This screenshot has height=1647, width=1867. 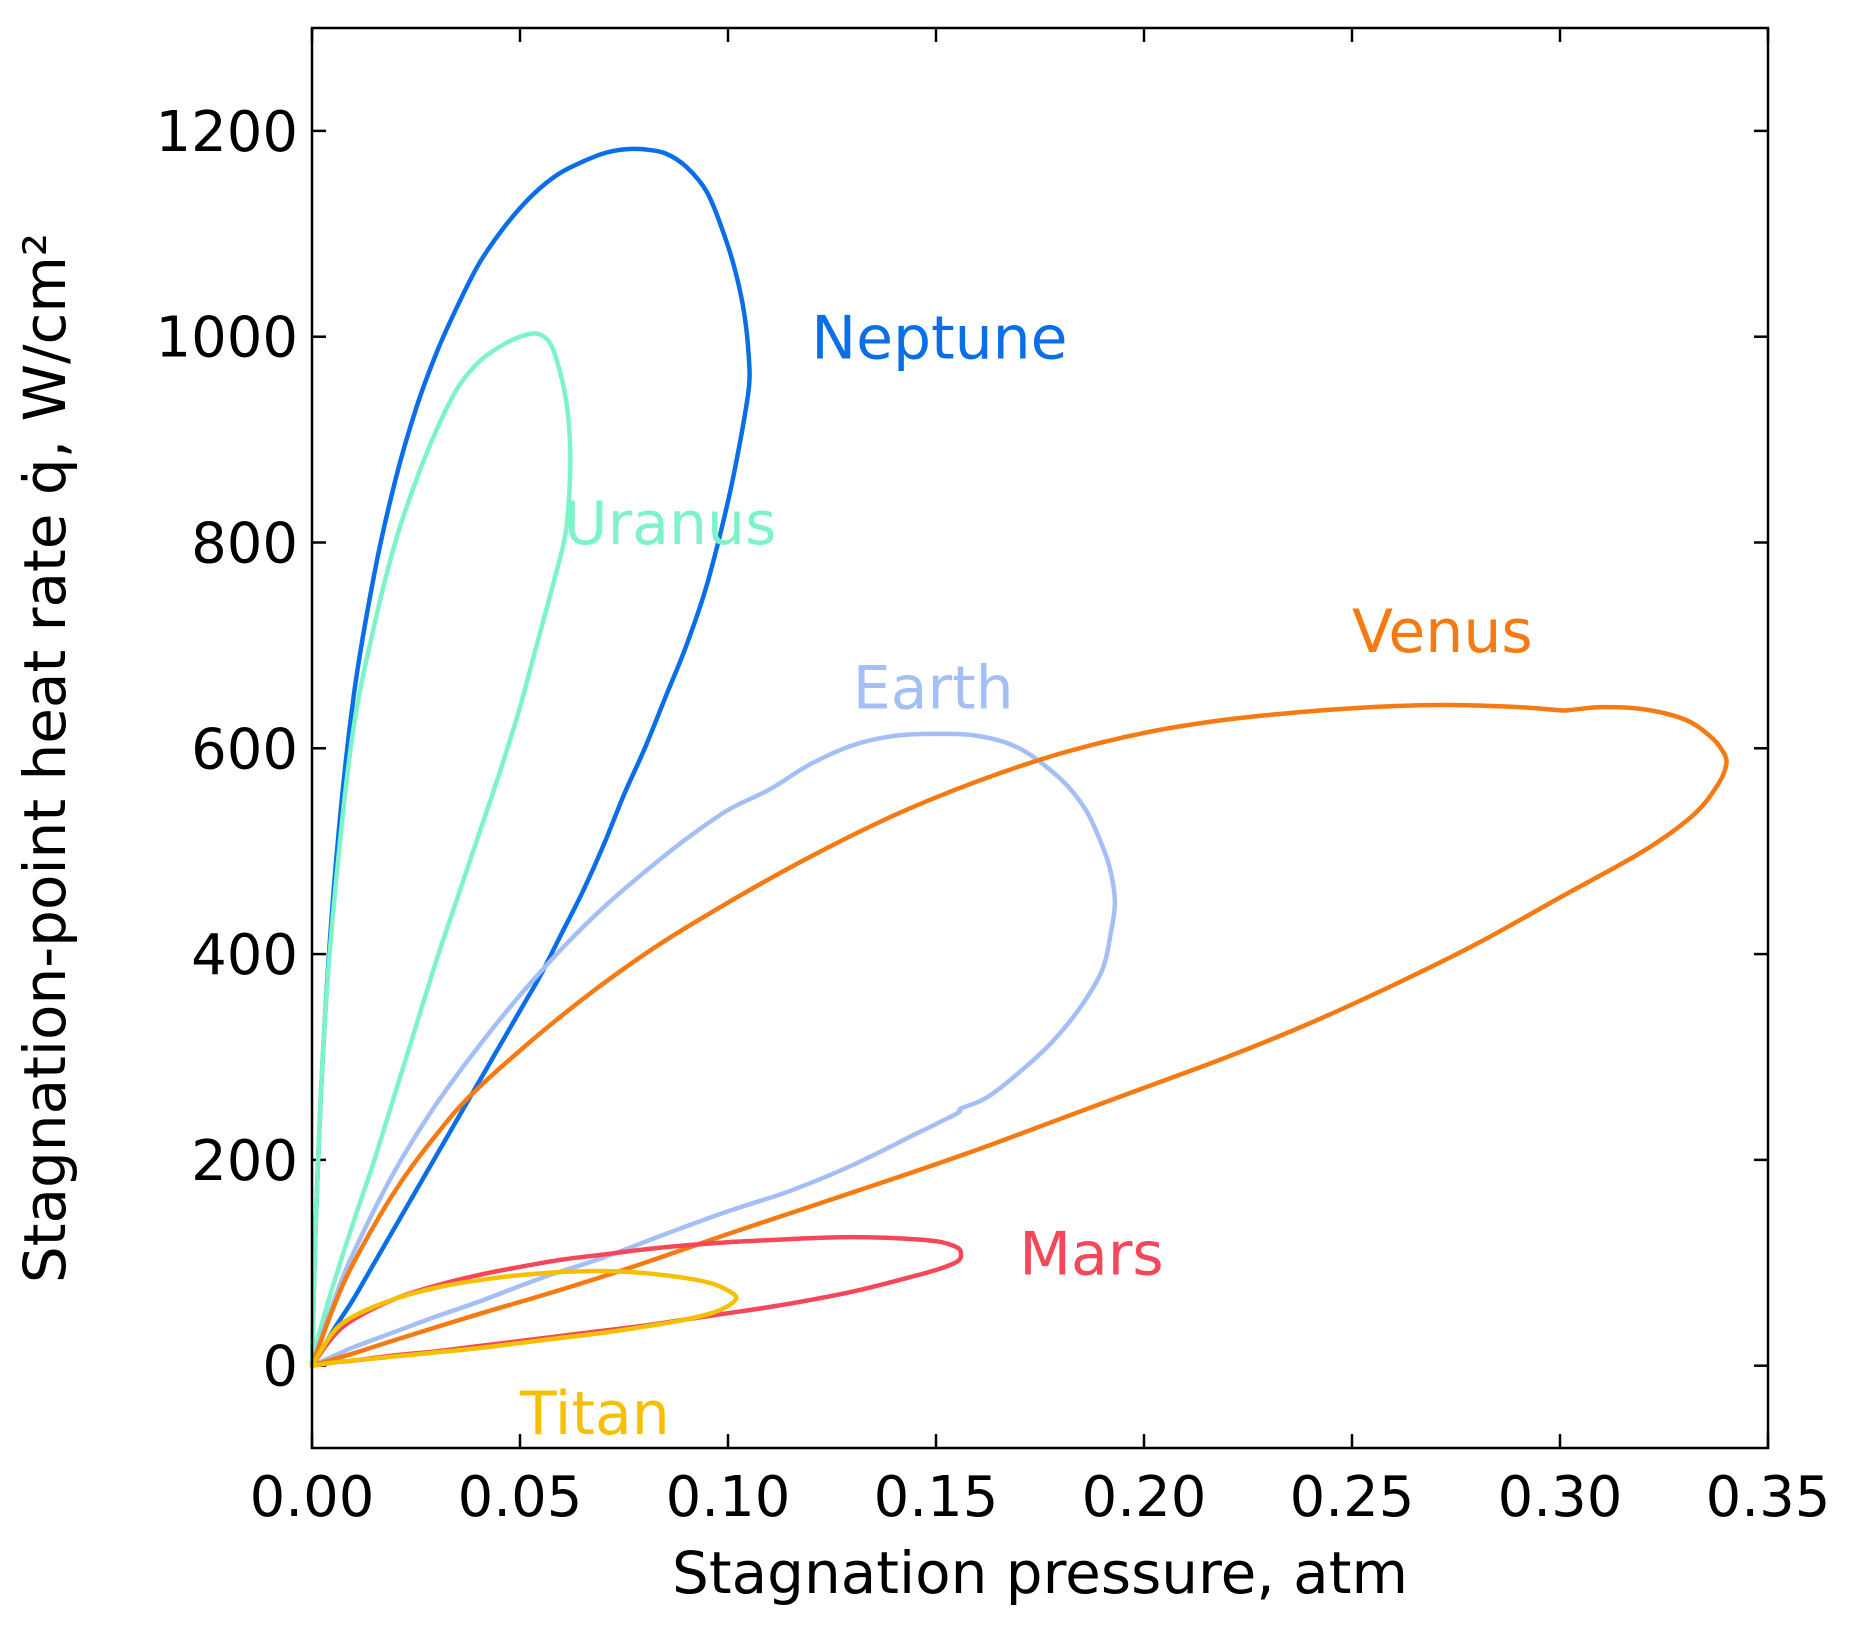 I want to click on x-tick-label: 0.15, so click(x=936, y=1497).